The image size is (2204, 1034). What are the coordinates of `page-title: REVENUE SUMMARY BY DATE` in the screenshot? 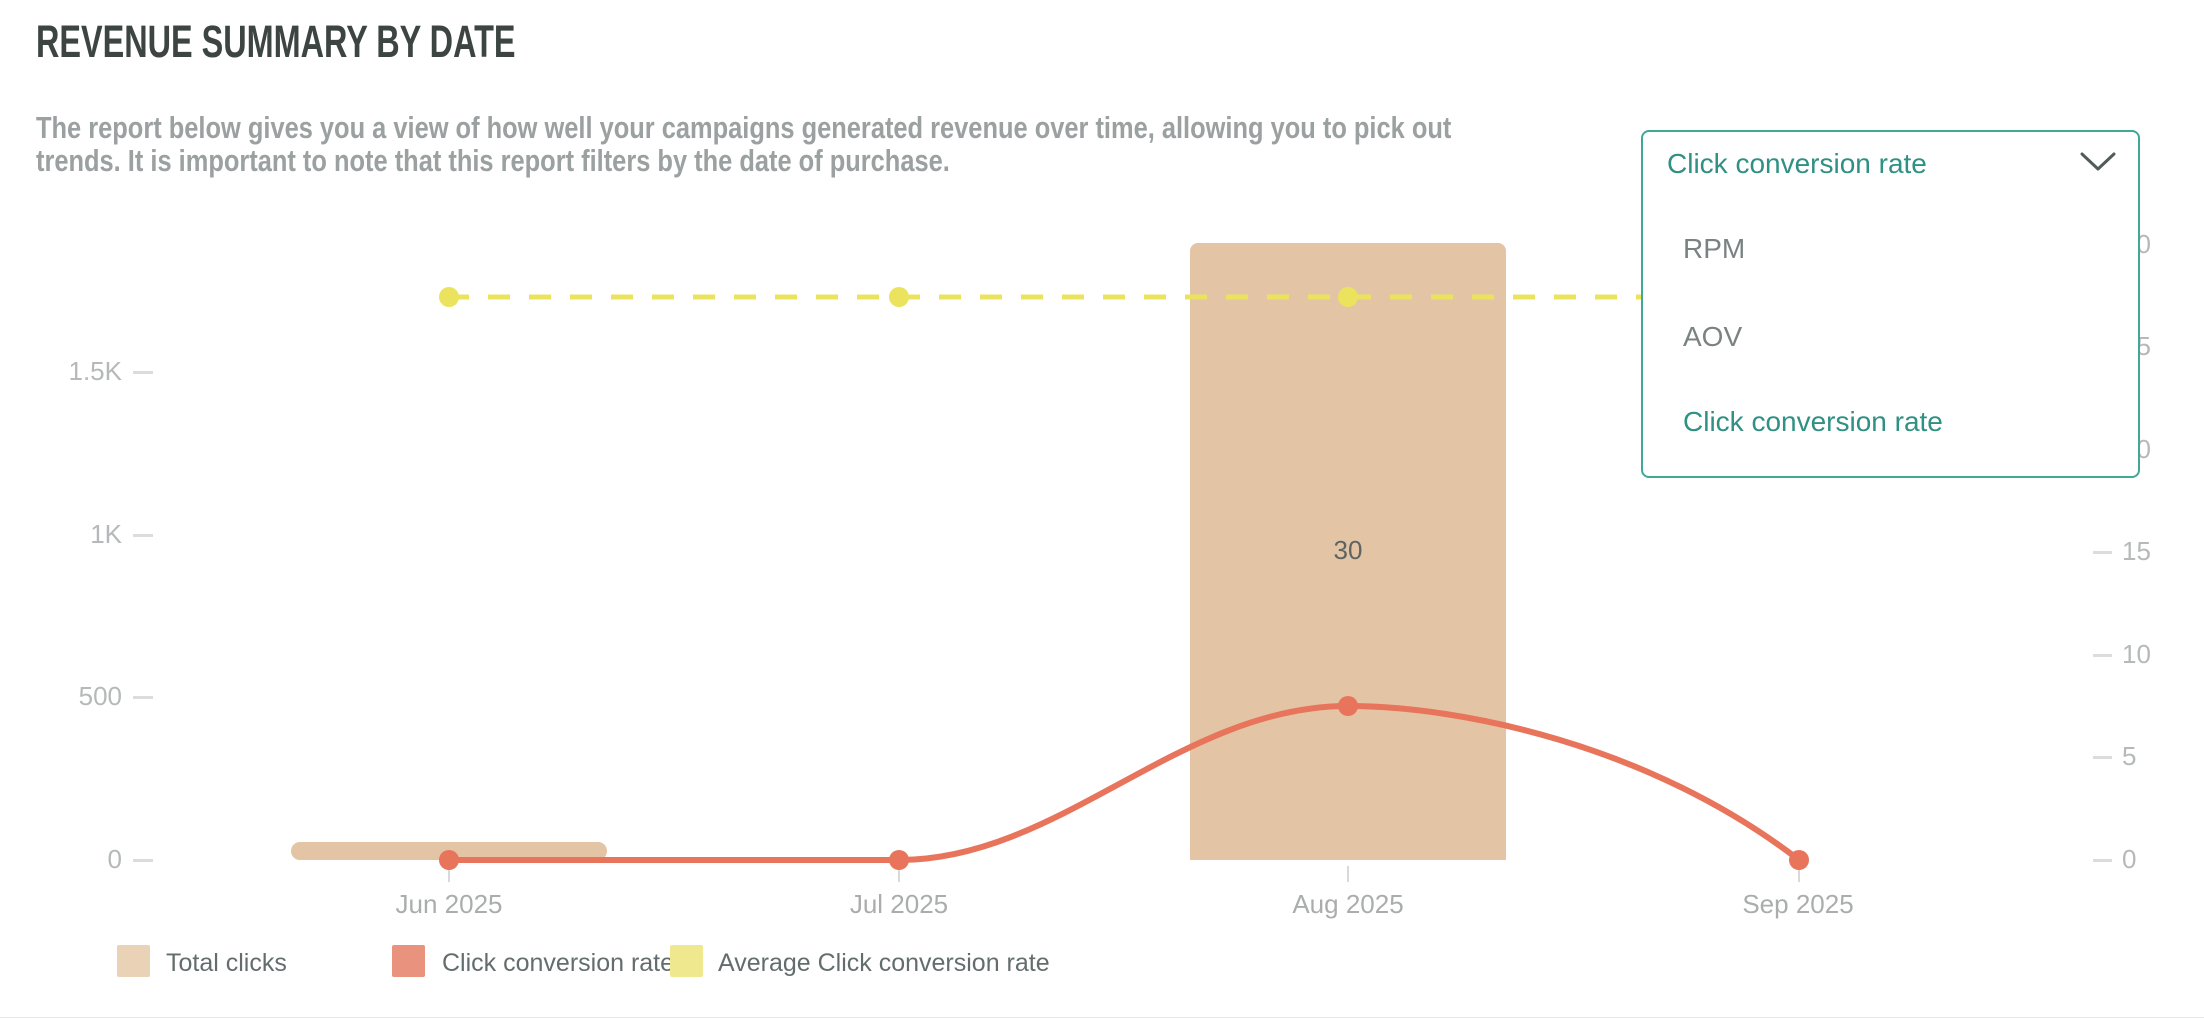 It's located at (276, 41).